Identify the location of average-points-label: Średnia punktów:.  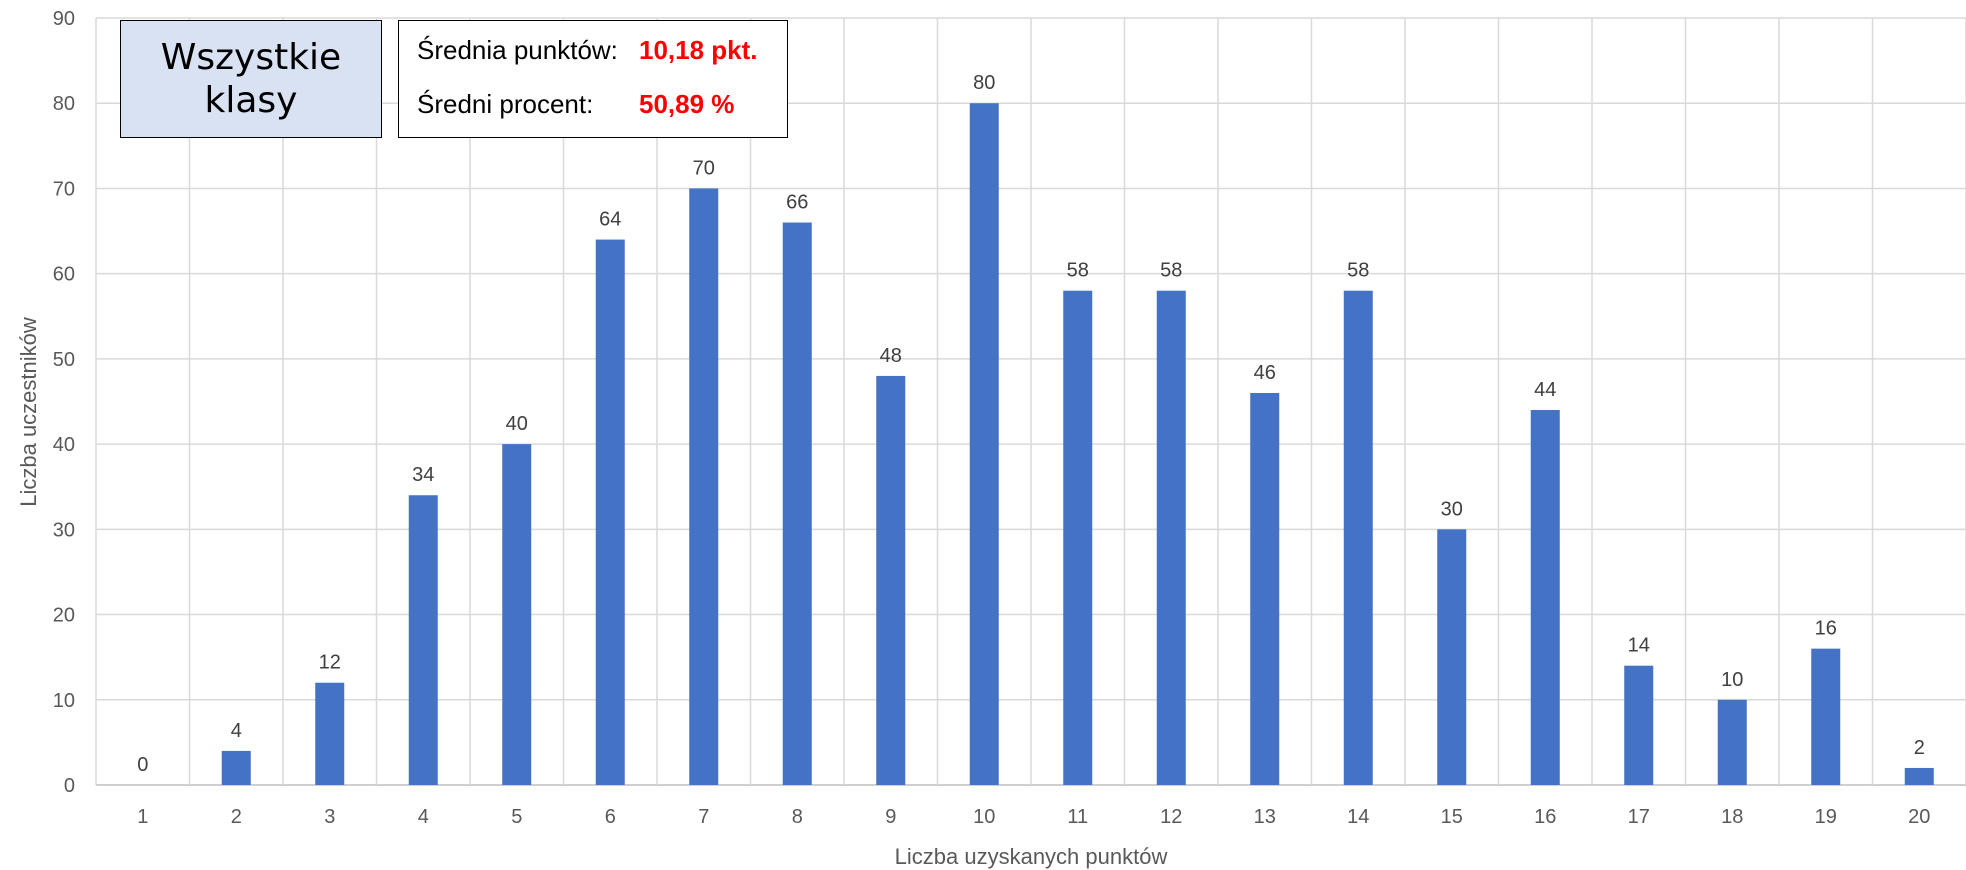
(517, 50).